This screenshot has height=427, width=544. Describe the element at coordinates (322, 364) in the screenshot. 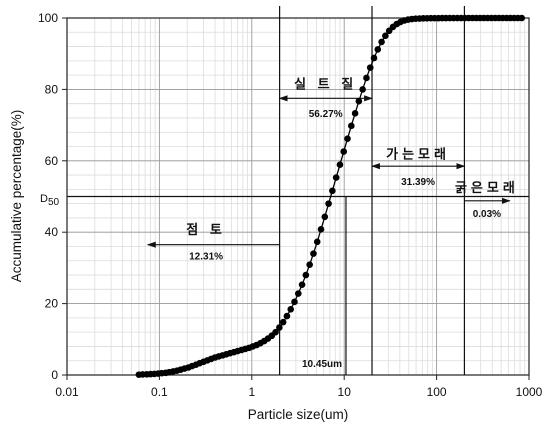

I see `d50-value-label: 10.45um` at that location.